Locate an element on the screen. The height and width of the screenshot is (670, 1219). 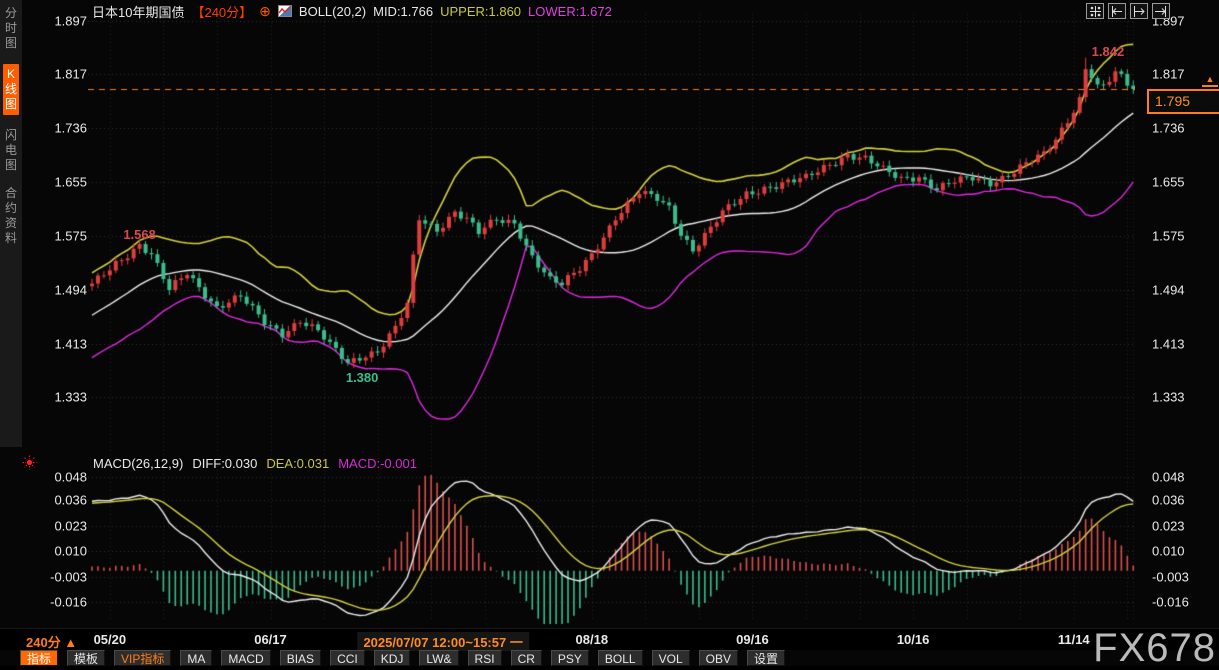
date-tick-highlight: 2025/07/07 12:00~15:57 一 is located at coordinates (443, 641).